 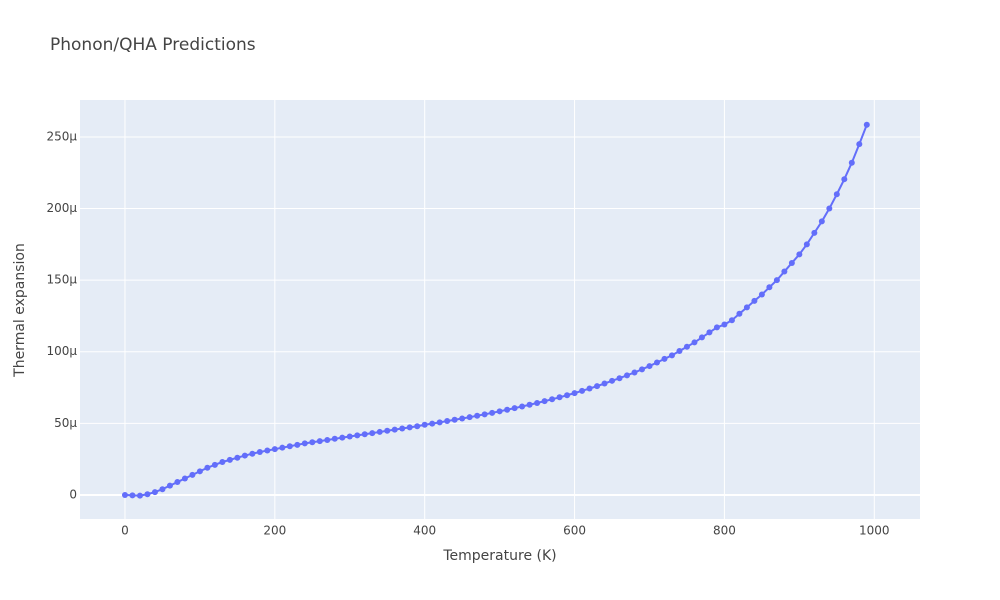 What do you see at coordinates (61, 208) in the screenshot?
I see `y-tick-label: 200µ` at bounding box center [61, 208].